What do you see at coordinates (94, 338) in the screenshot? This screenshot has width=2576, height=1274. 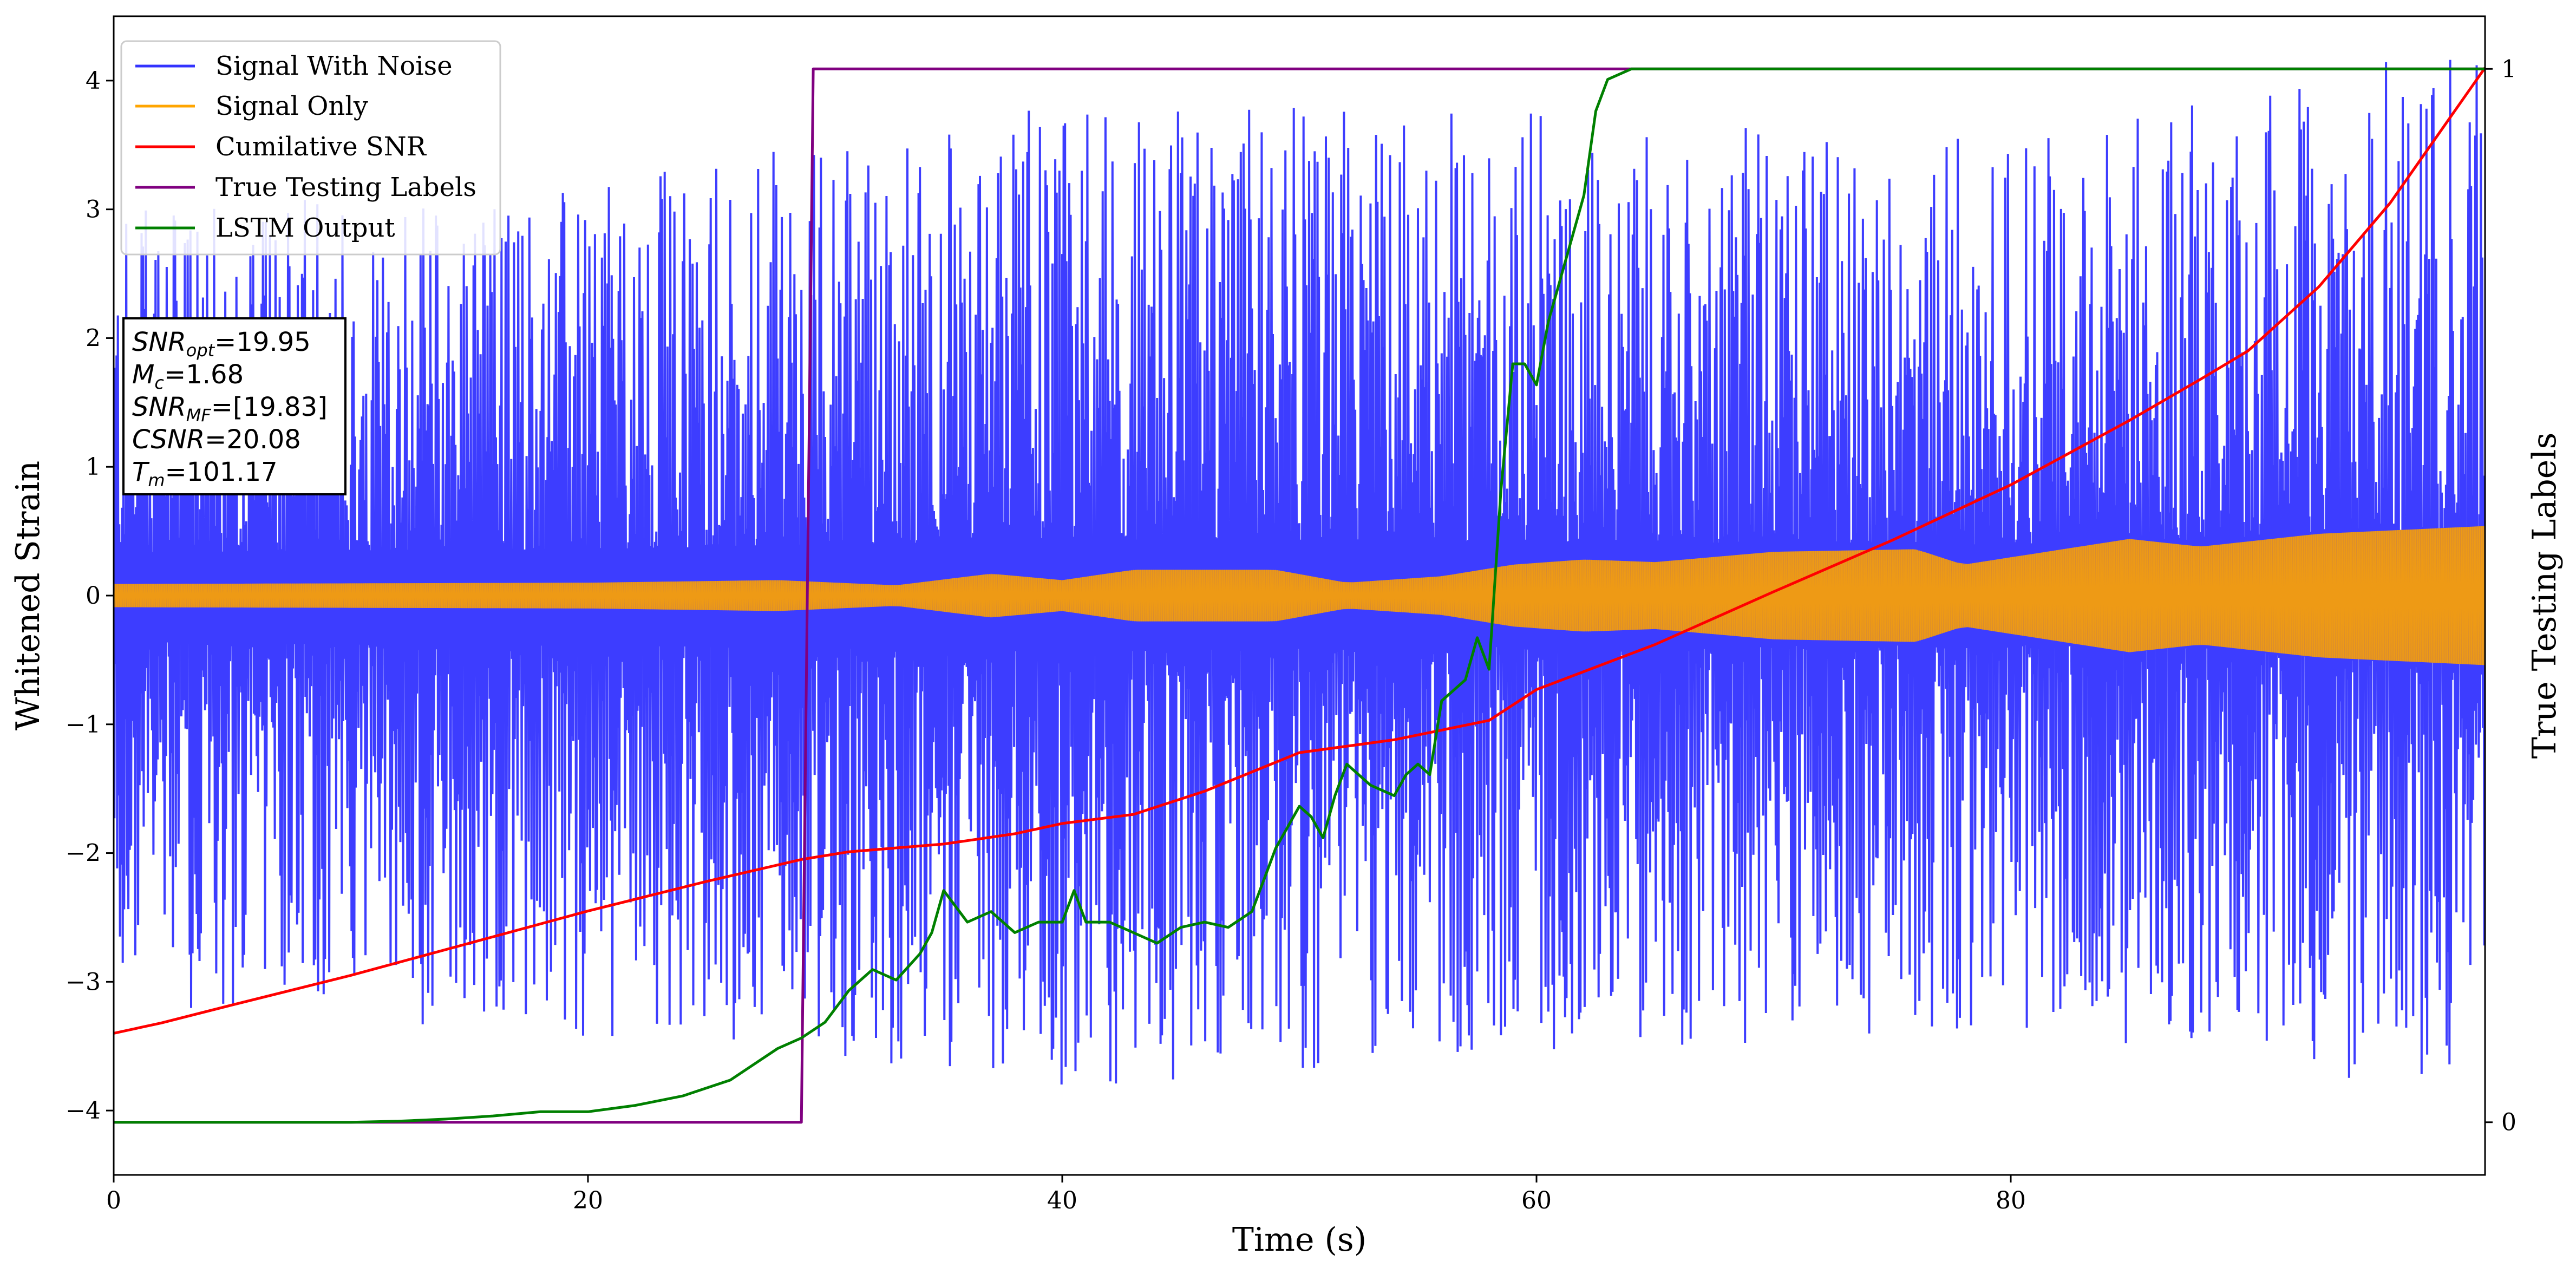 I see `y-tick-label: 2` at bounding box center [94, 338].